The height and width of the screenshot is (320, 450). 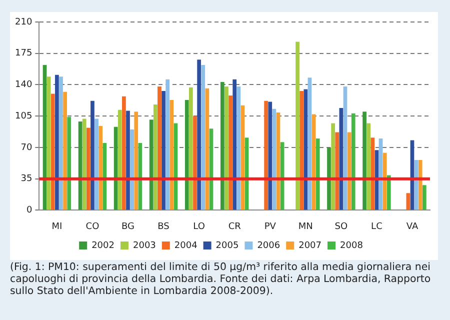 I want to click on legend-label: 2005, so click(x=227, y=245).